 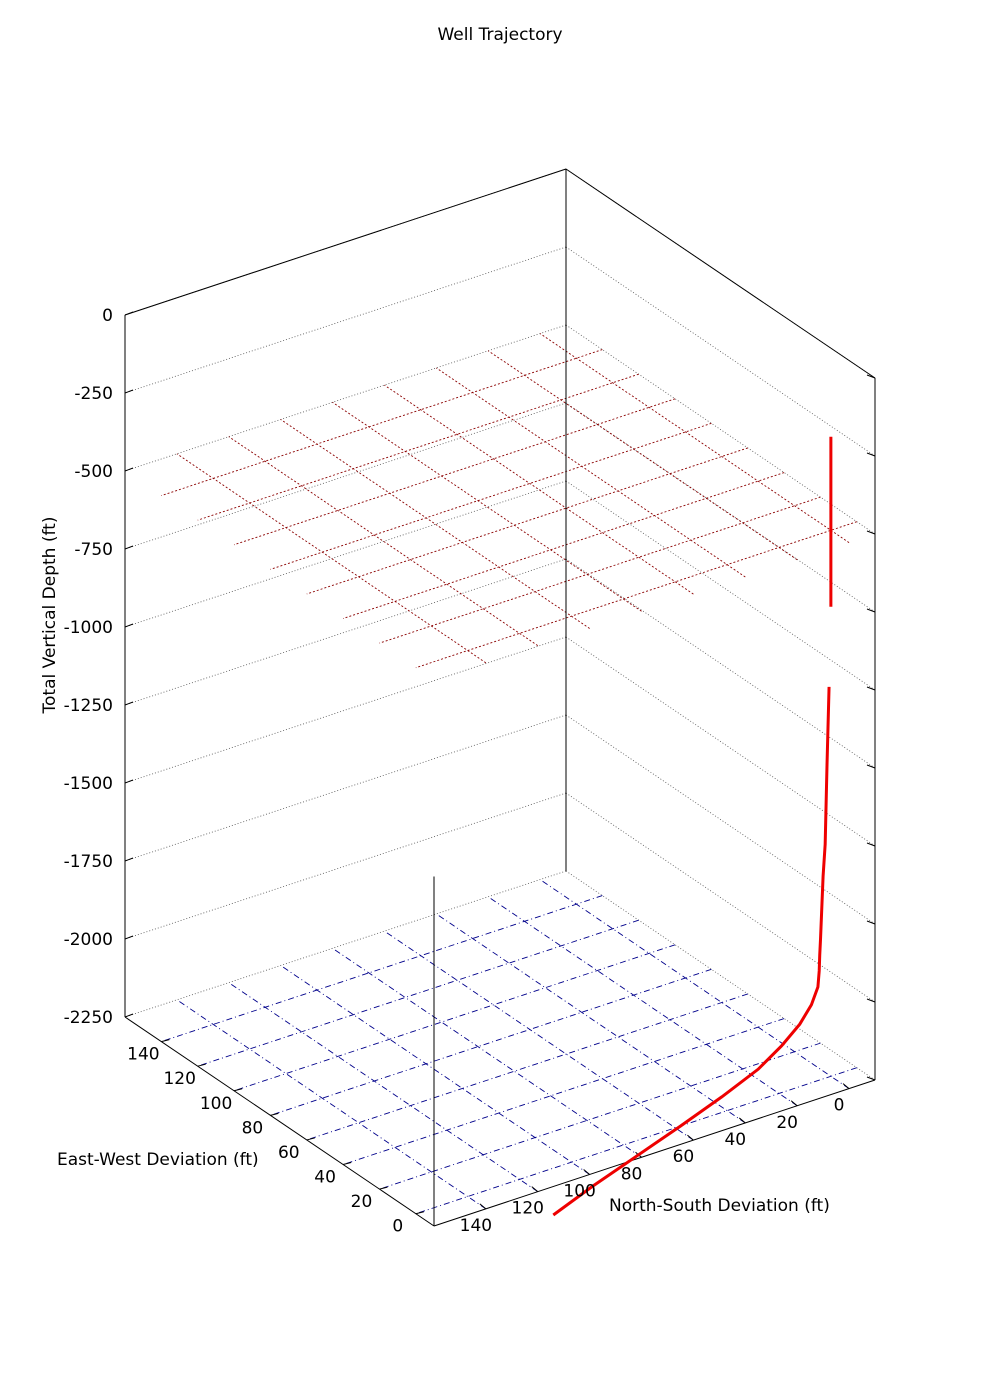 What do you see at coordinates (362, 1202) in the screenshot?
I see `y-tick-label: 20` at bounding box center [362, 1202].